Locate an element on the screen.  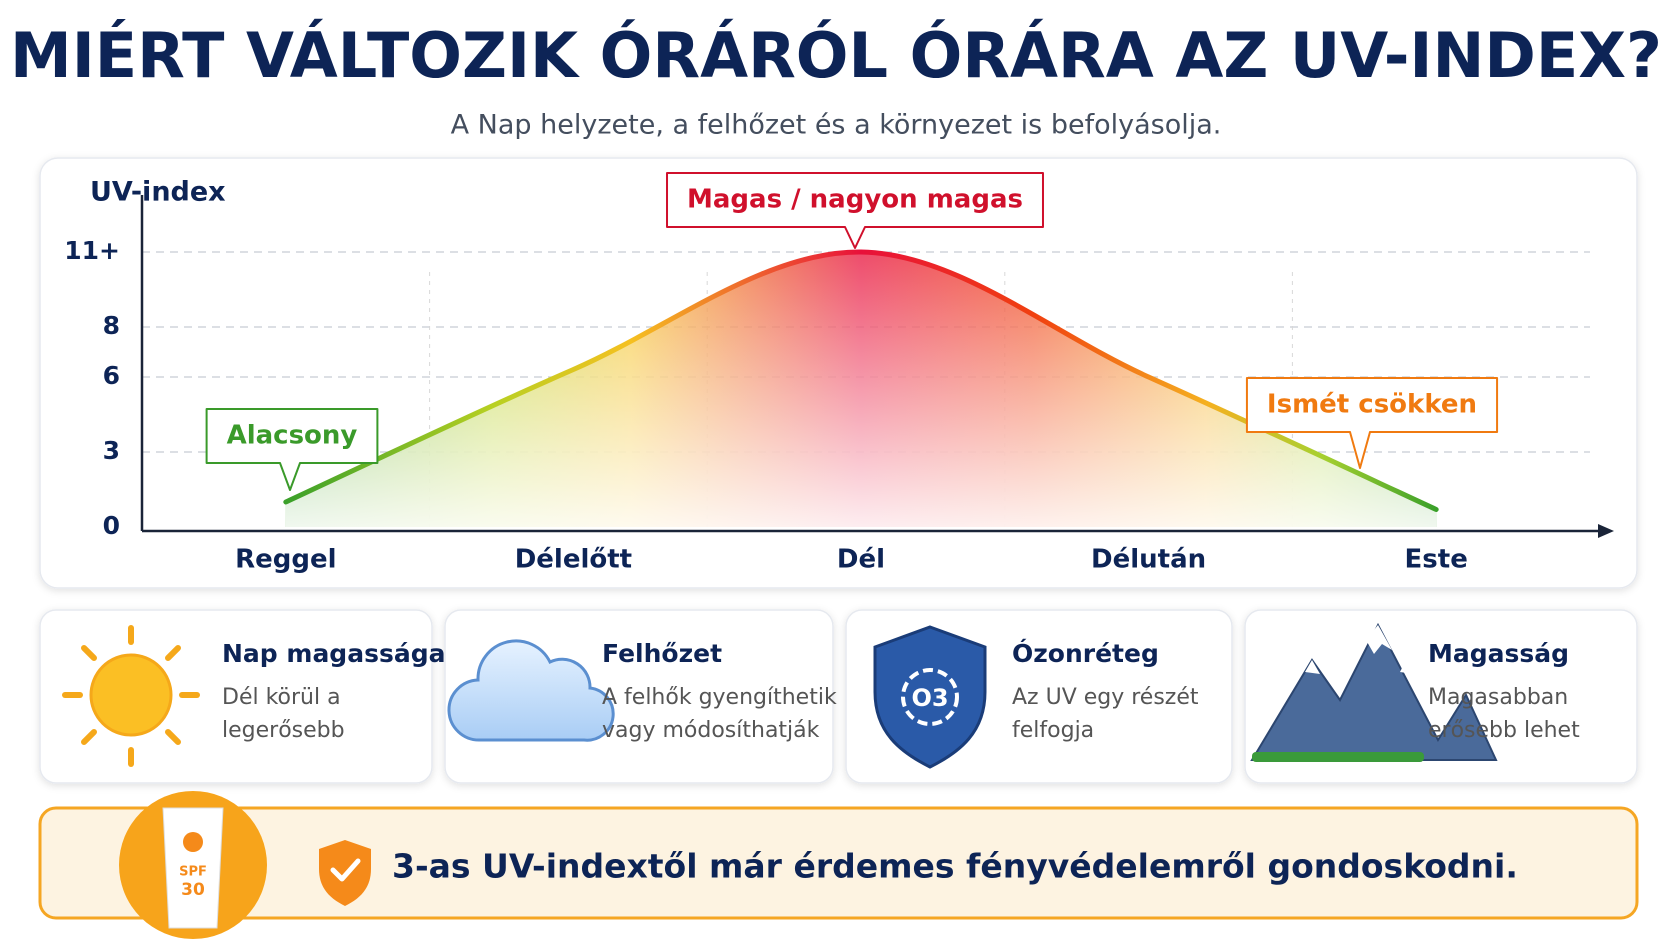
factor-description: vagy módosíthatják is located at coordinates (711, 730).